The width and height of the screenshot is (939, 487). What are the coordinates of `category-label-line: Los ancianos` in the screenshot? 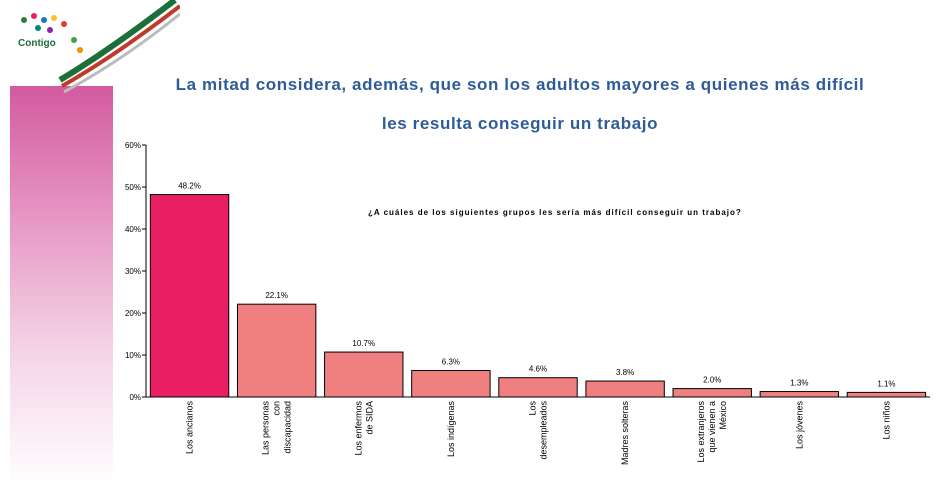 It's located at (190, 428).